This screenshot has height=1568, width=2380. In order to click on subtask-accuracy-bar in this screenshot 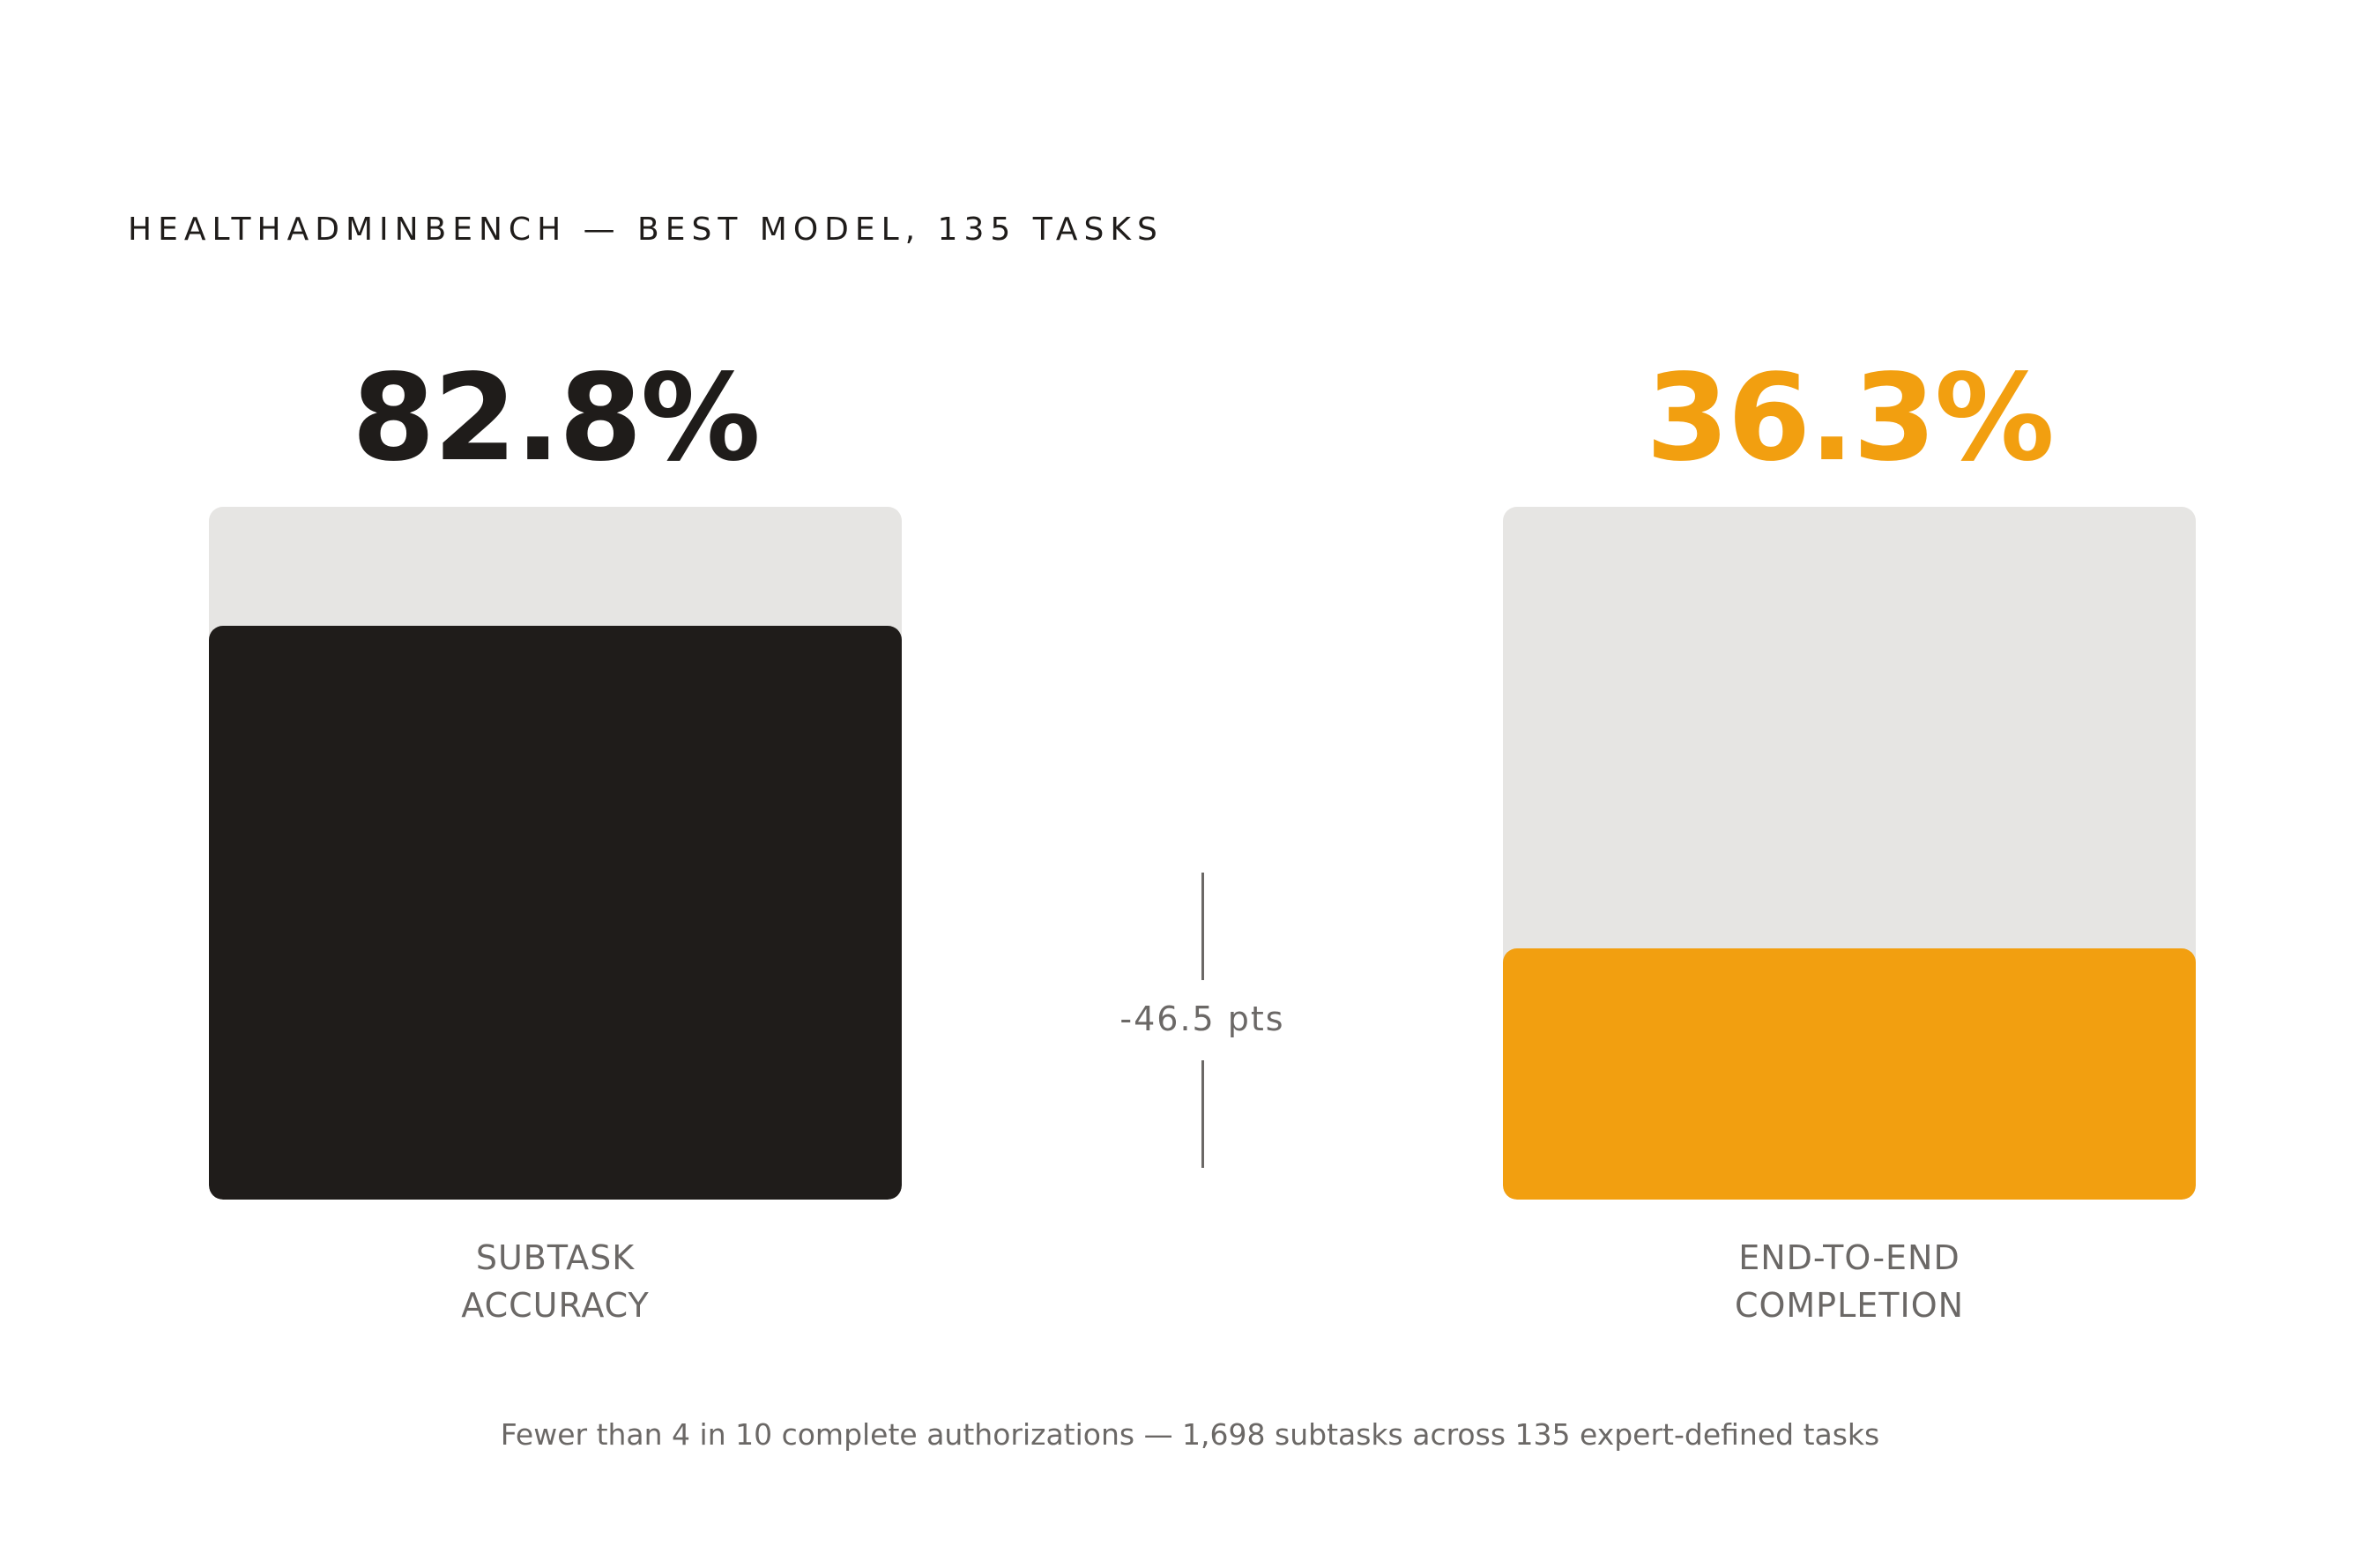, I will do `click(555, 913)`.